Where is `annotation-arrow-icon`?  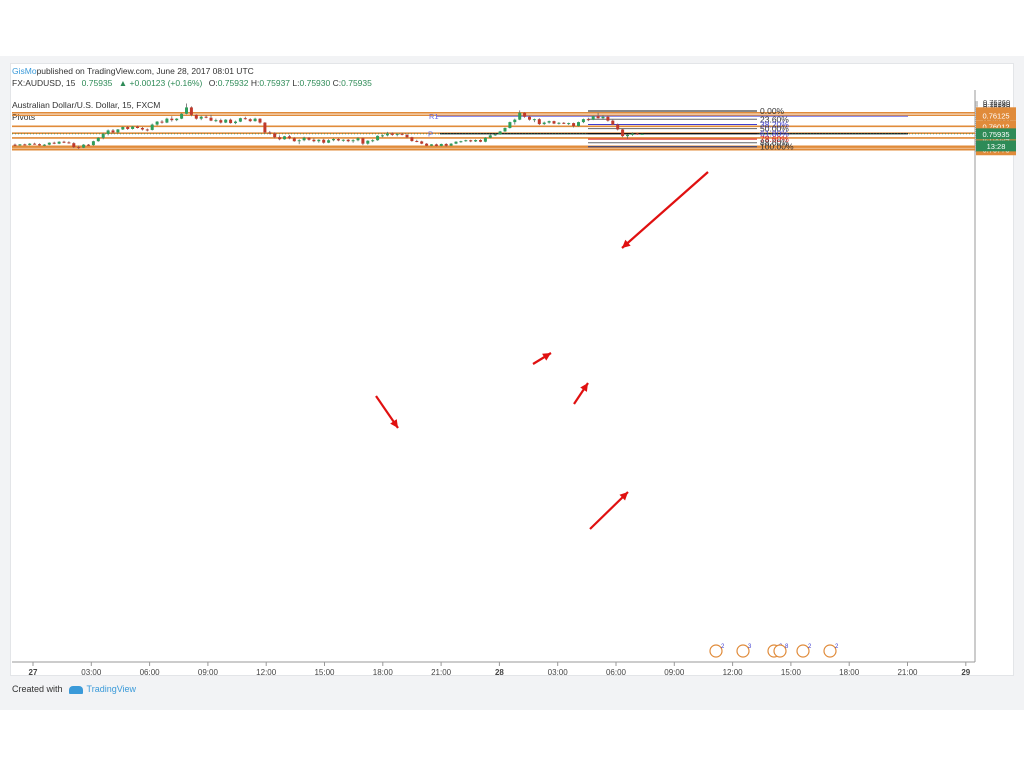 annotation-arrow-icon is located at coordinates (581, 393).